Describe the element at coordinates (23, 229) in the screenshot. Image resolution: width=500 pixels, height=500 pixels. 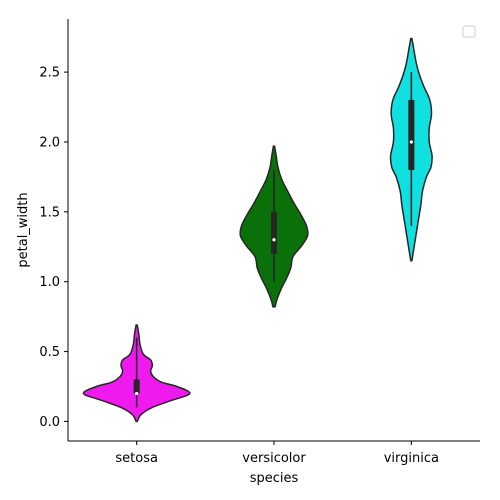
I see `y-axis-label: petal_width` at that location.